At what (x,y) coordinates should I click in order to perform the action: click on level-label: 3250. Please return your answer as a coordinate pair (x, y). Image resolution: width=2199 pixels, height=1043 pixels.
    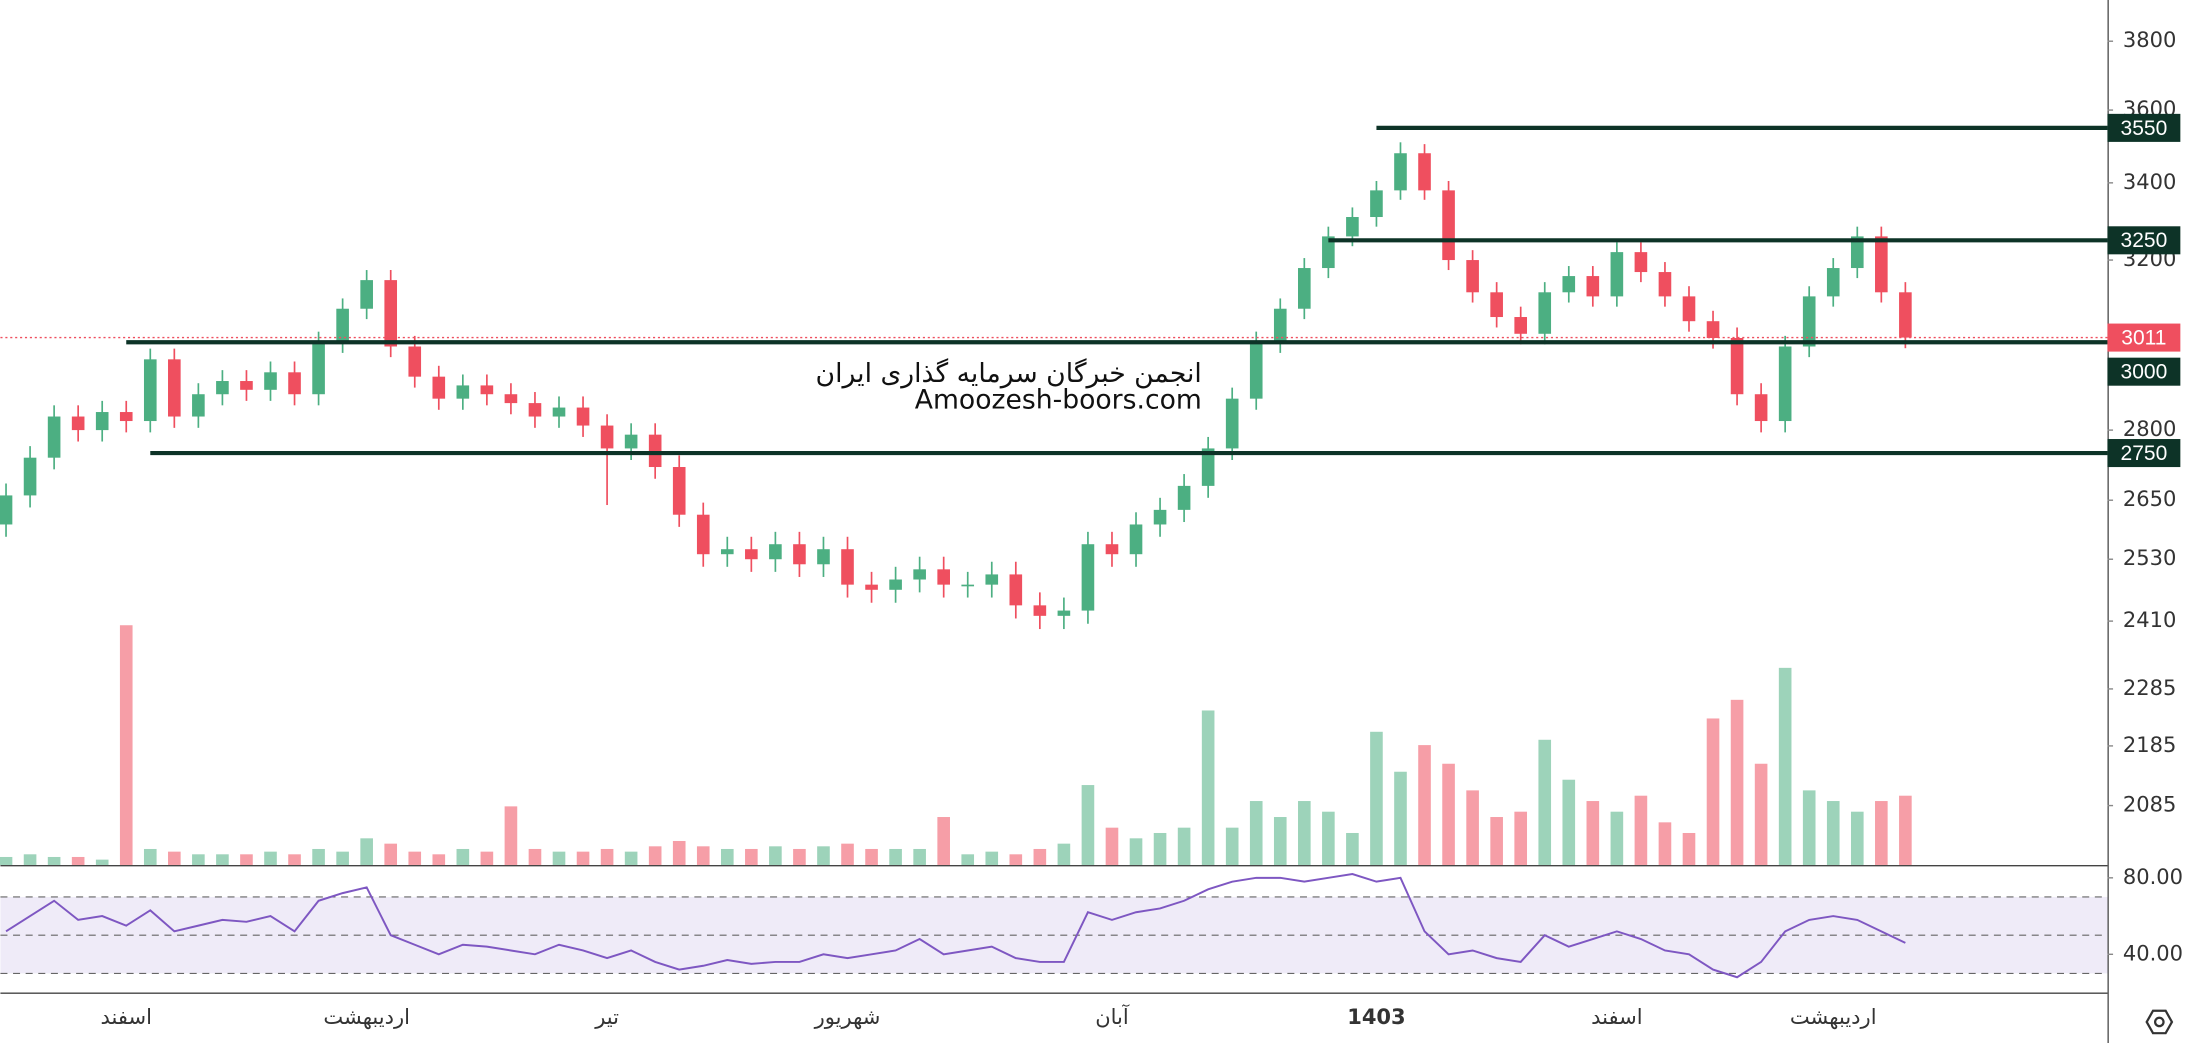
    Looking at the image, I should click on (2144, 240).